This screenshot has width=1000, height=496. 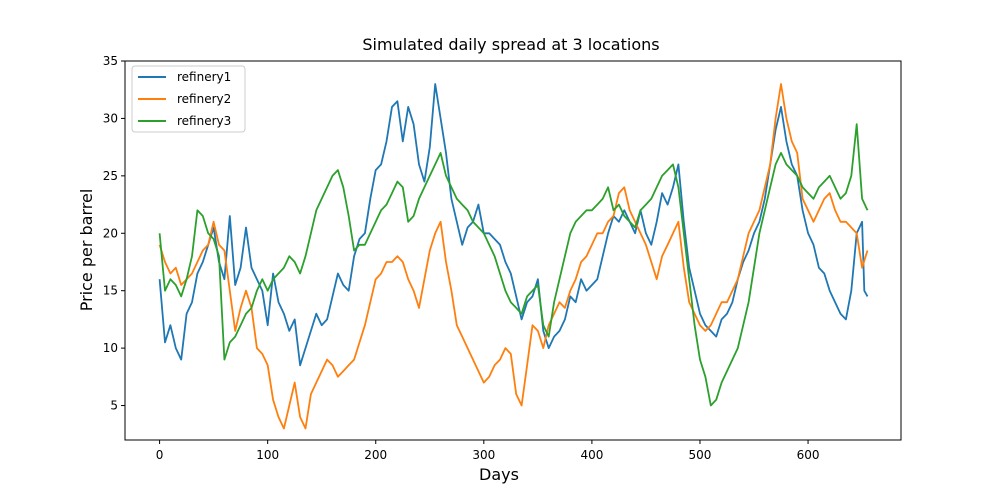 I want to click on x-tick-label: 500, so click(x=700, y=455).